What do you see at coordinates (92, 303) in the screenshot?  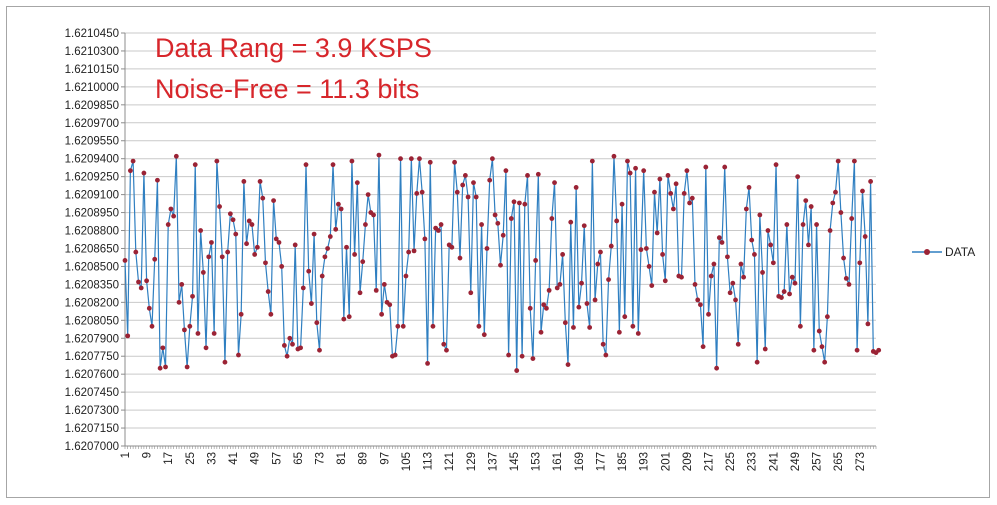 I see `y-tick-label: 1.6208200` at bounding box center [92, 303].